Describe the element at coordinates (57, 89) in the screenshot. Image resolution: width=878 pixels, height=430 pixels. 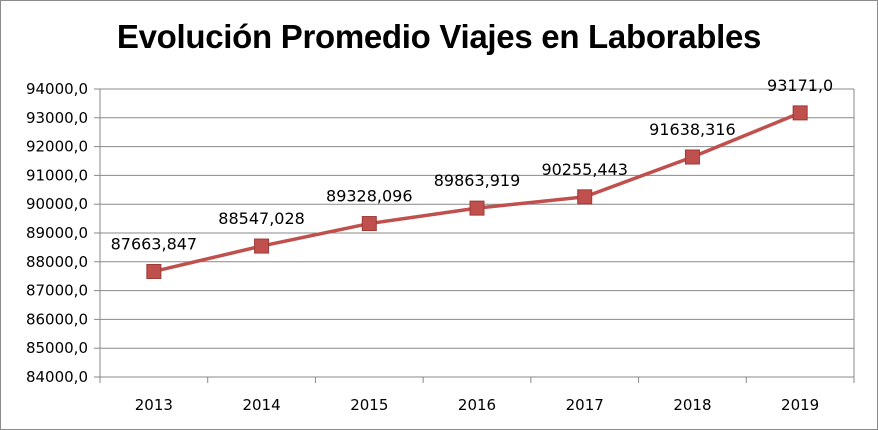
I see `y-tick-label: 94000,0` at that location.